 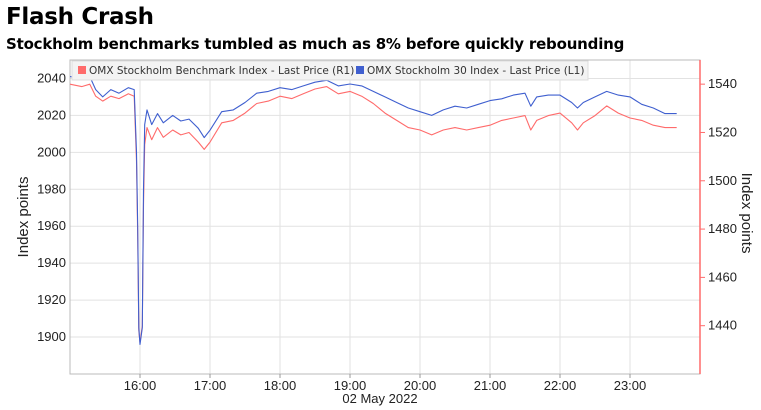 What do you see at coordinates (51, 336) in the screenshot?
I see `y-left-tick-label: 1900` at bounding box center [51, 336].